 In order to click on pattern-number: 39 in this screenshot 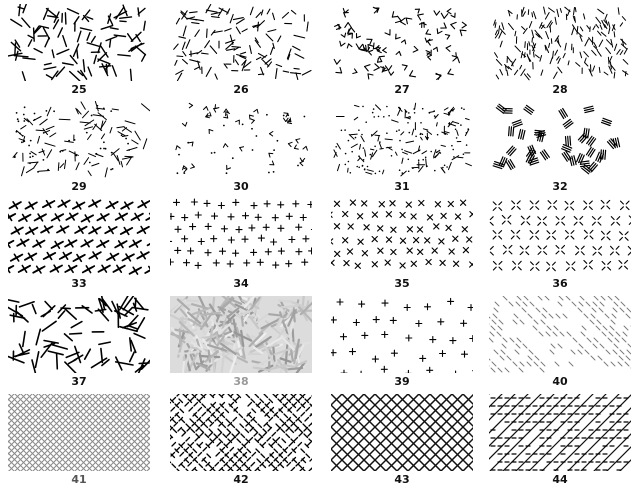, I will do `click(402, 381)`.